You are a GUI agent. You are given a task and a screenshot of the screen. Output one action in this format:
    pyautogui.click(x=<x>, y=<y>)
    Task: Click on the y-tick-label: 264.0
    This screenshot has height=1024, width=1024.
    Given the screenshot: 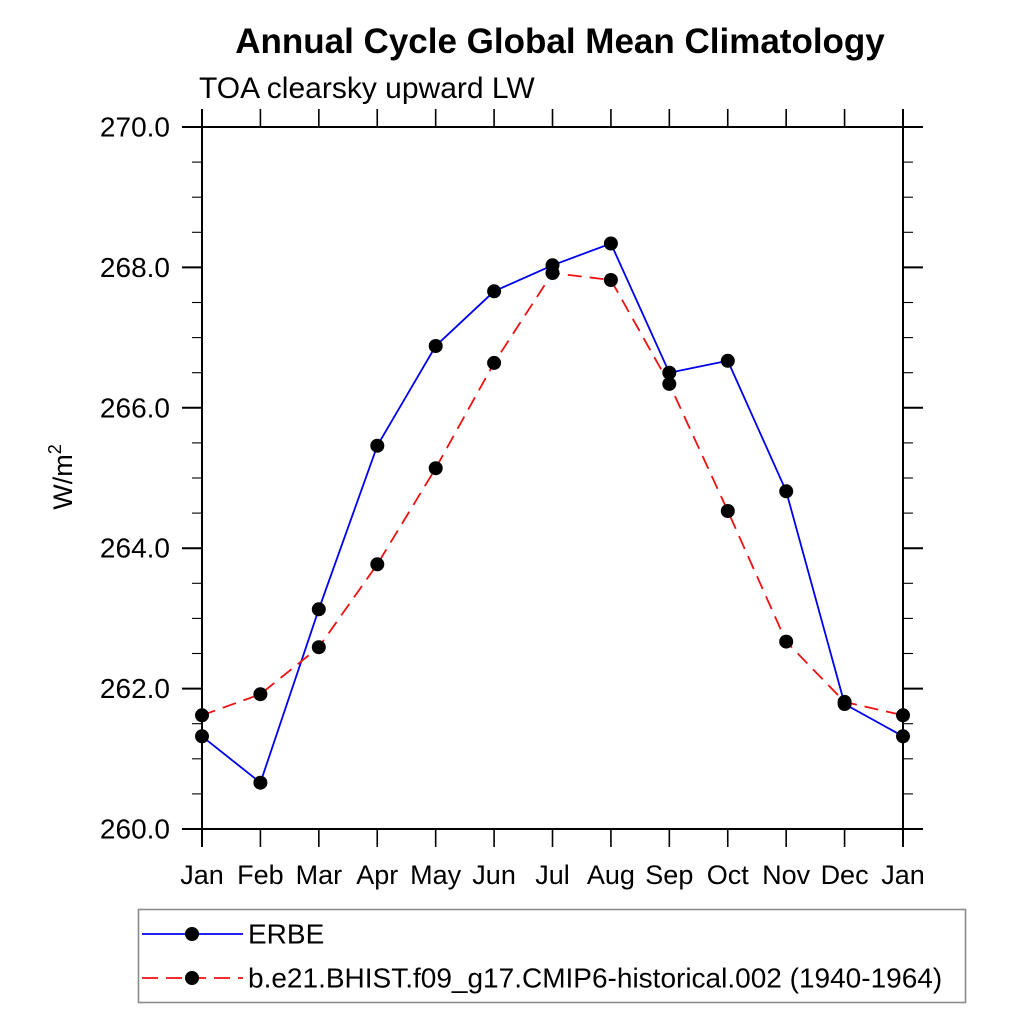 What is the action you would take?
    pyautogui.click(x=135, y=548)
    